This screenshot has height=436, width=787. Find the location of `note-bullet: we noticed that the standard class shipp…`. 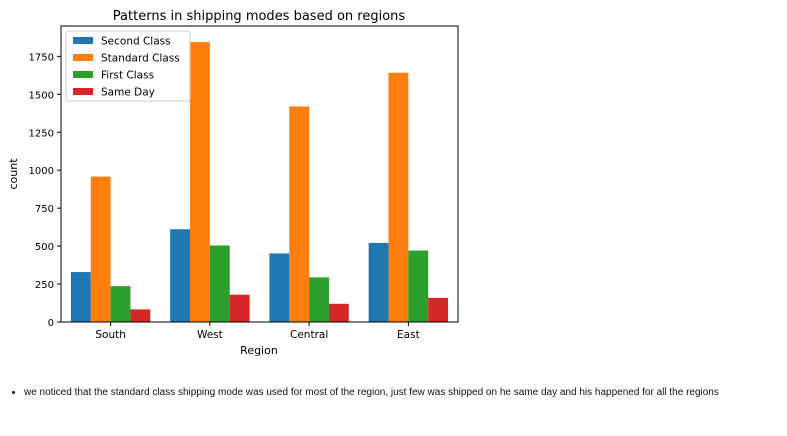

note-bullet: we noticed that the standard class shipp… is located at coordinates (401, 392).